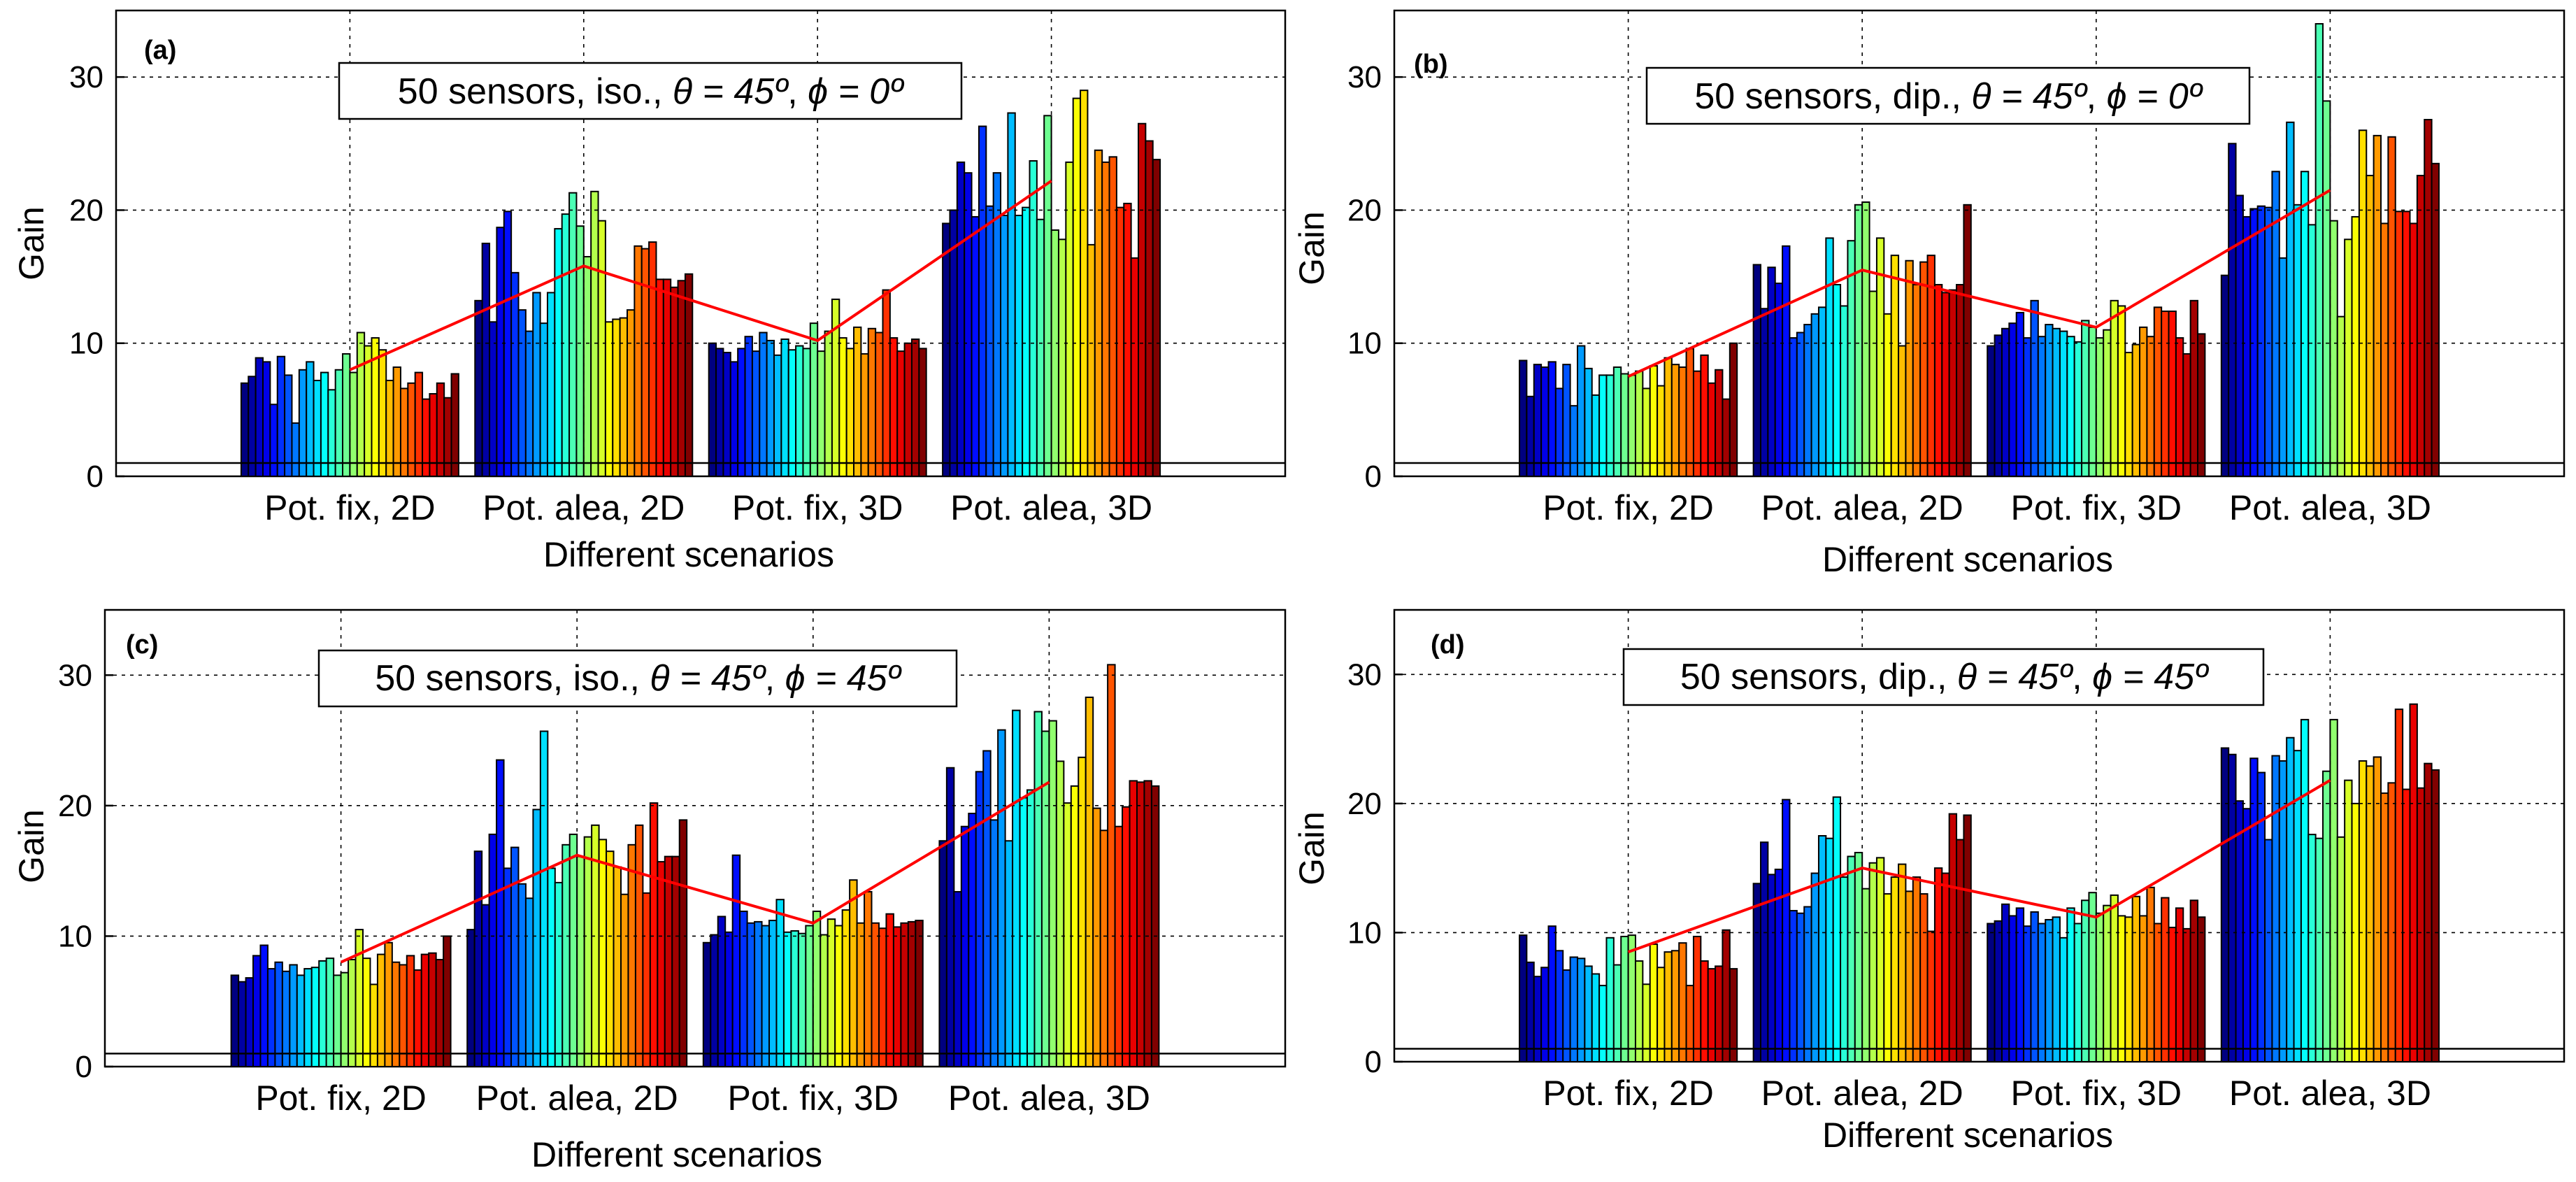 The width and height of the screenshot is (2576, 1182). I want to click on title-text: 50 sensors, dip.,, so click(1832, 97).